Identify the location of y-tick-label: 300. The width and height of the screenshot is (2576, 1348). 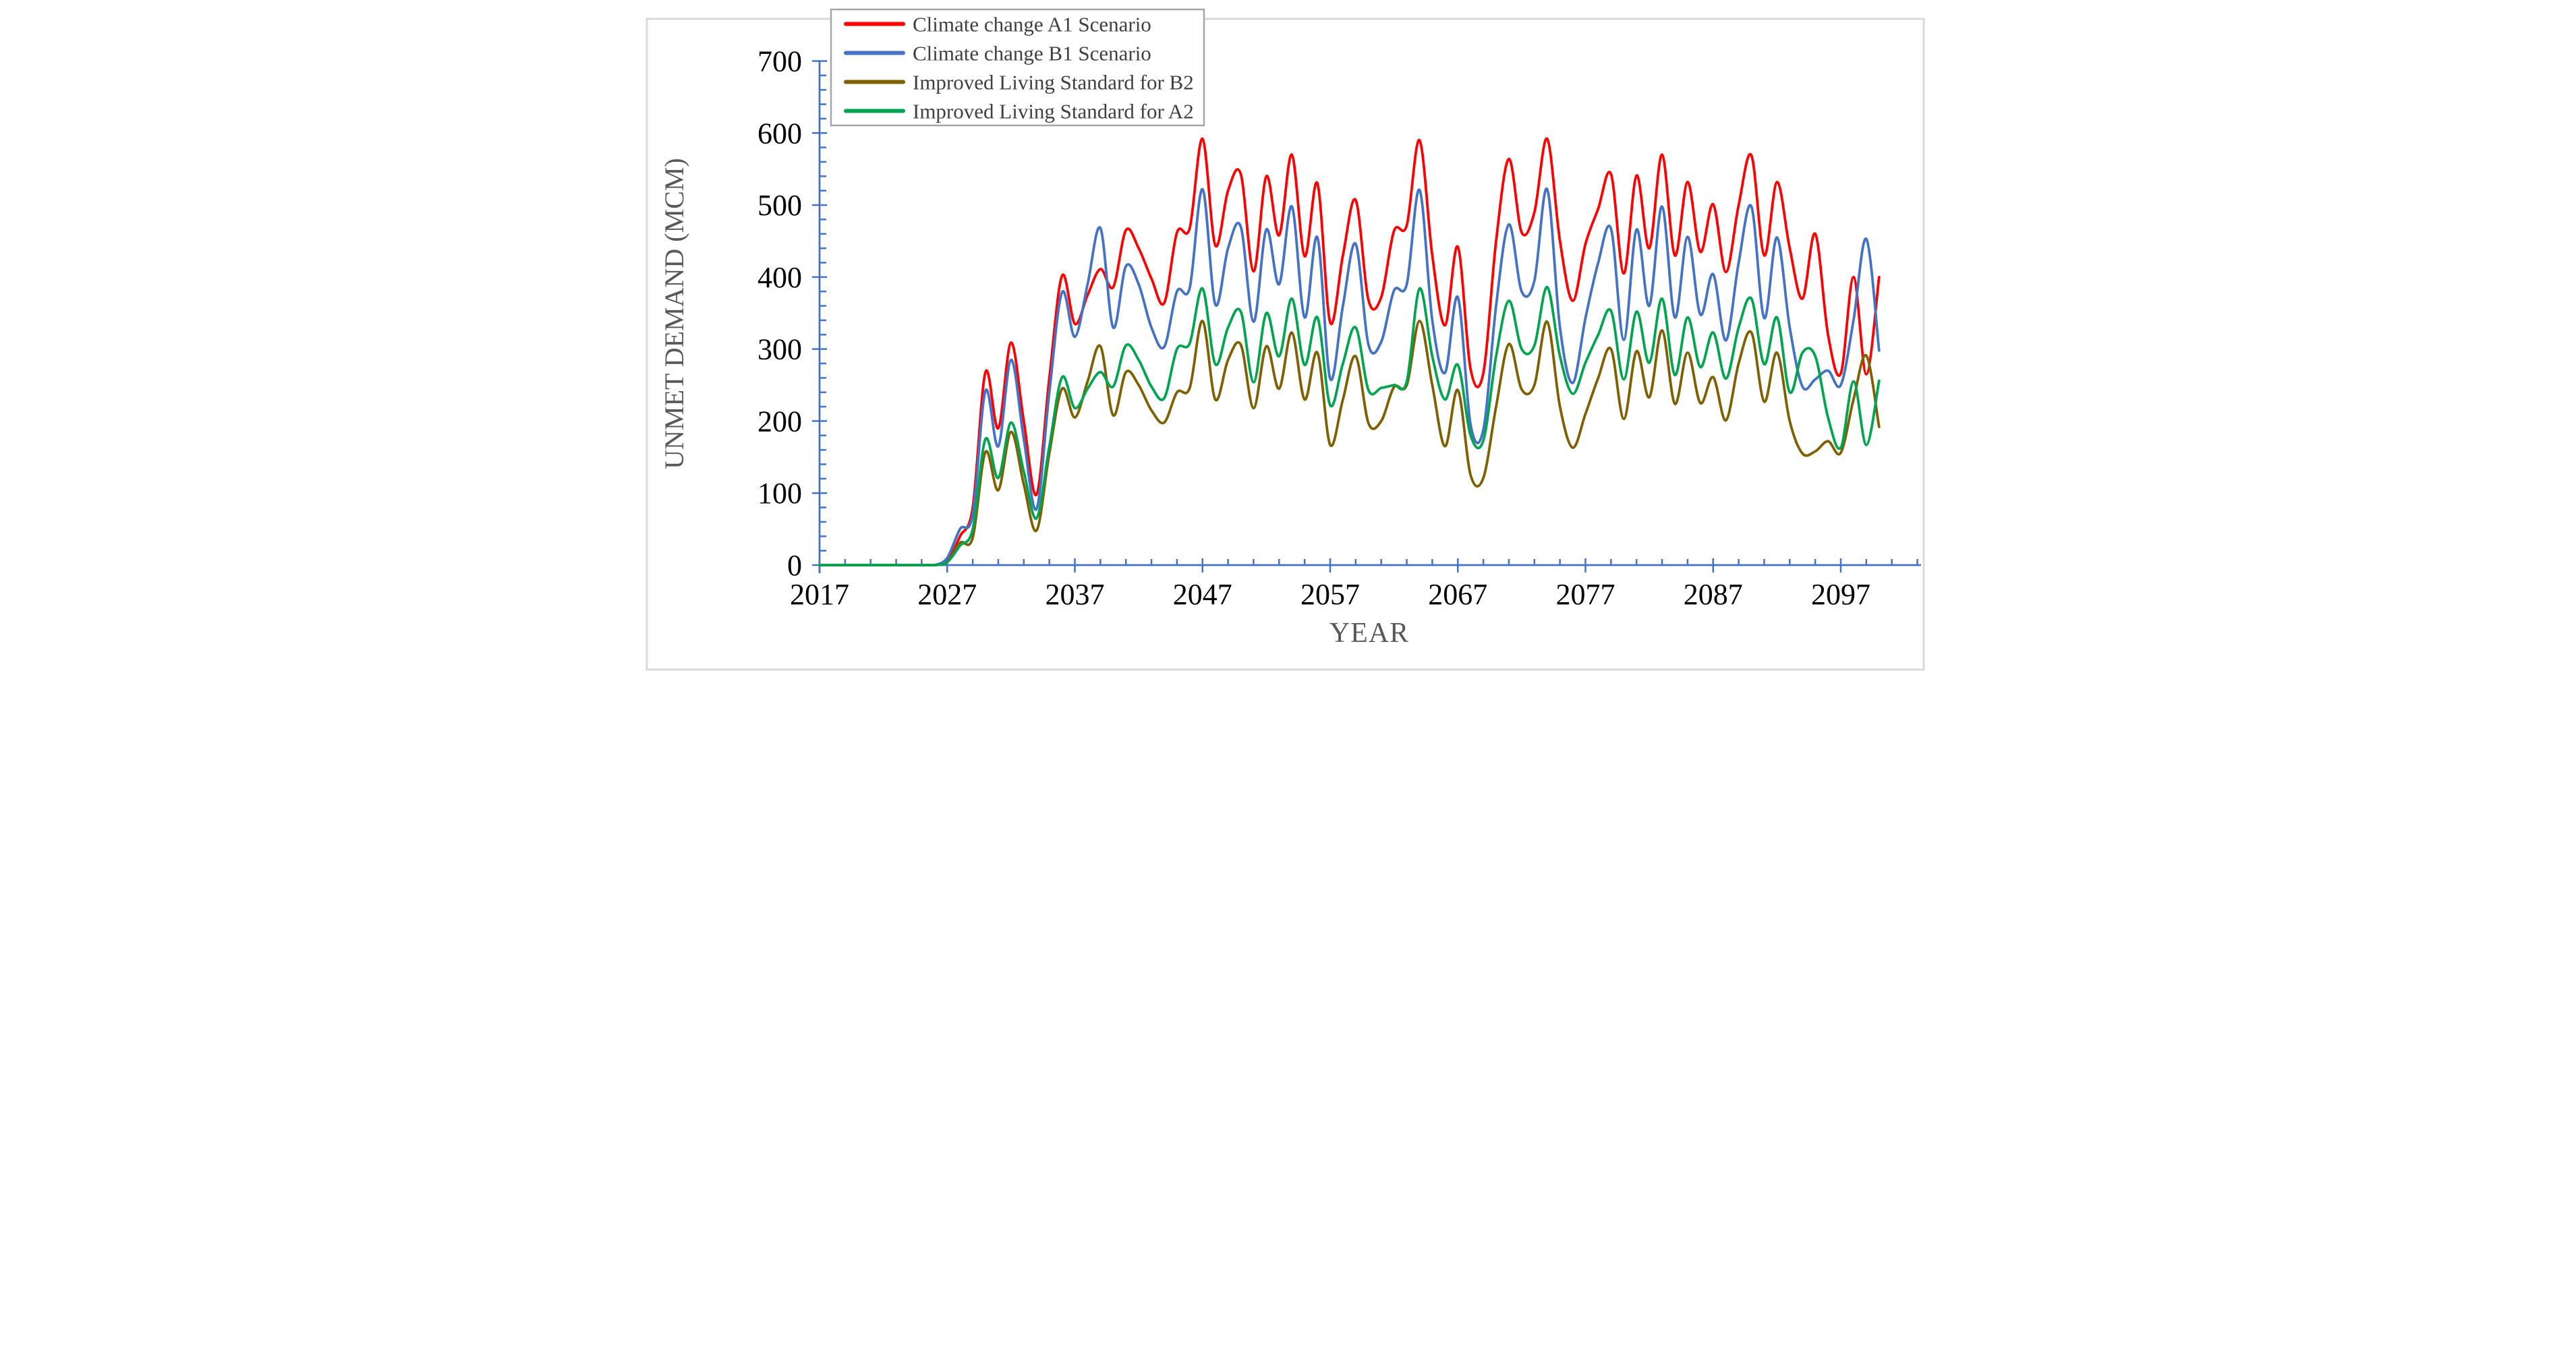
(779, 350).